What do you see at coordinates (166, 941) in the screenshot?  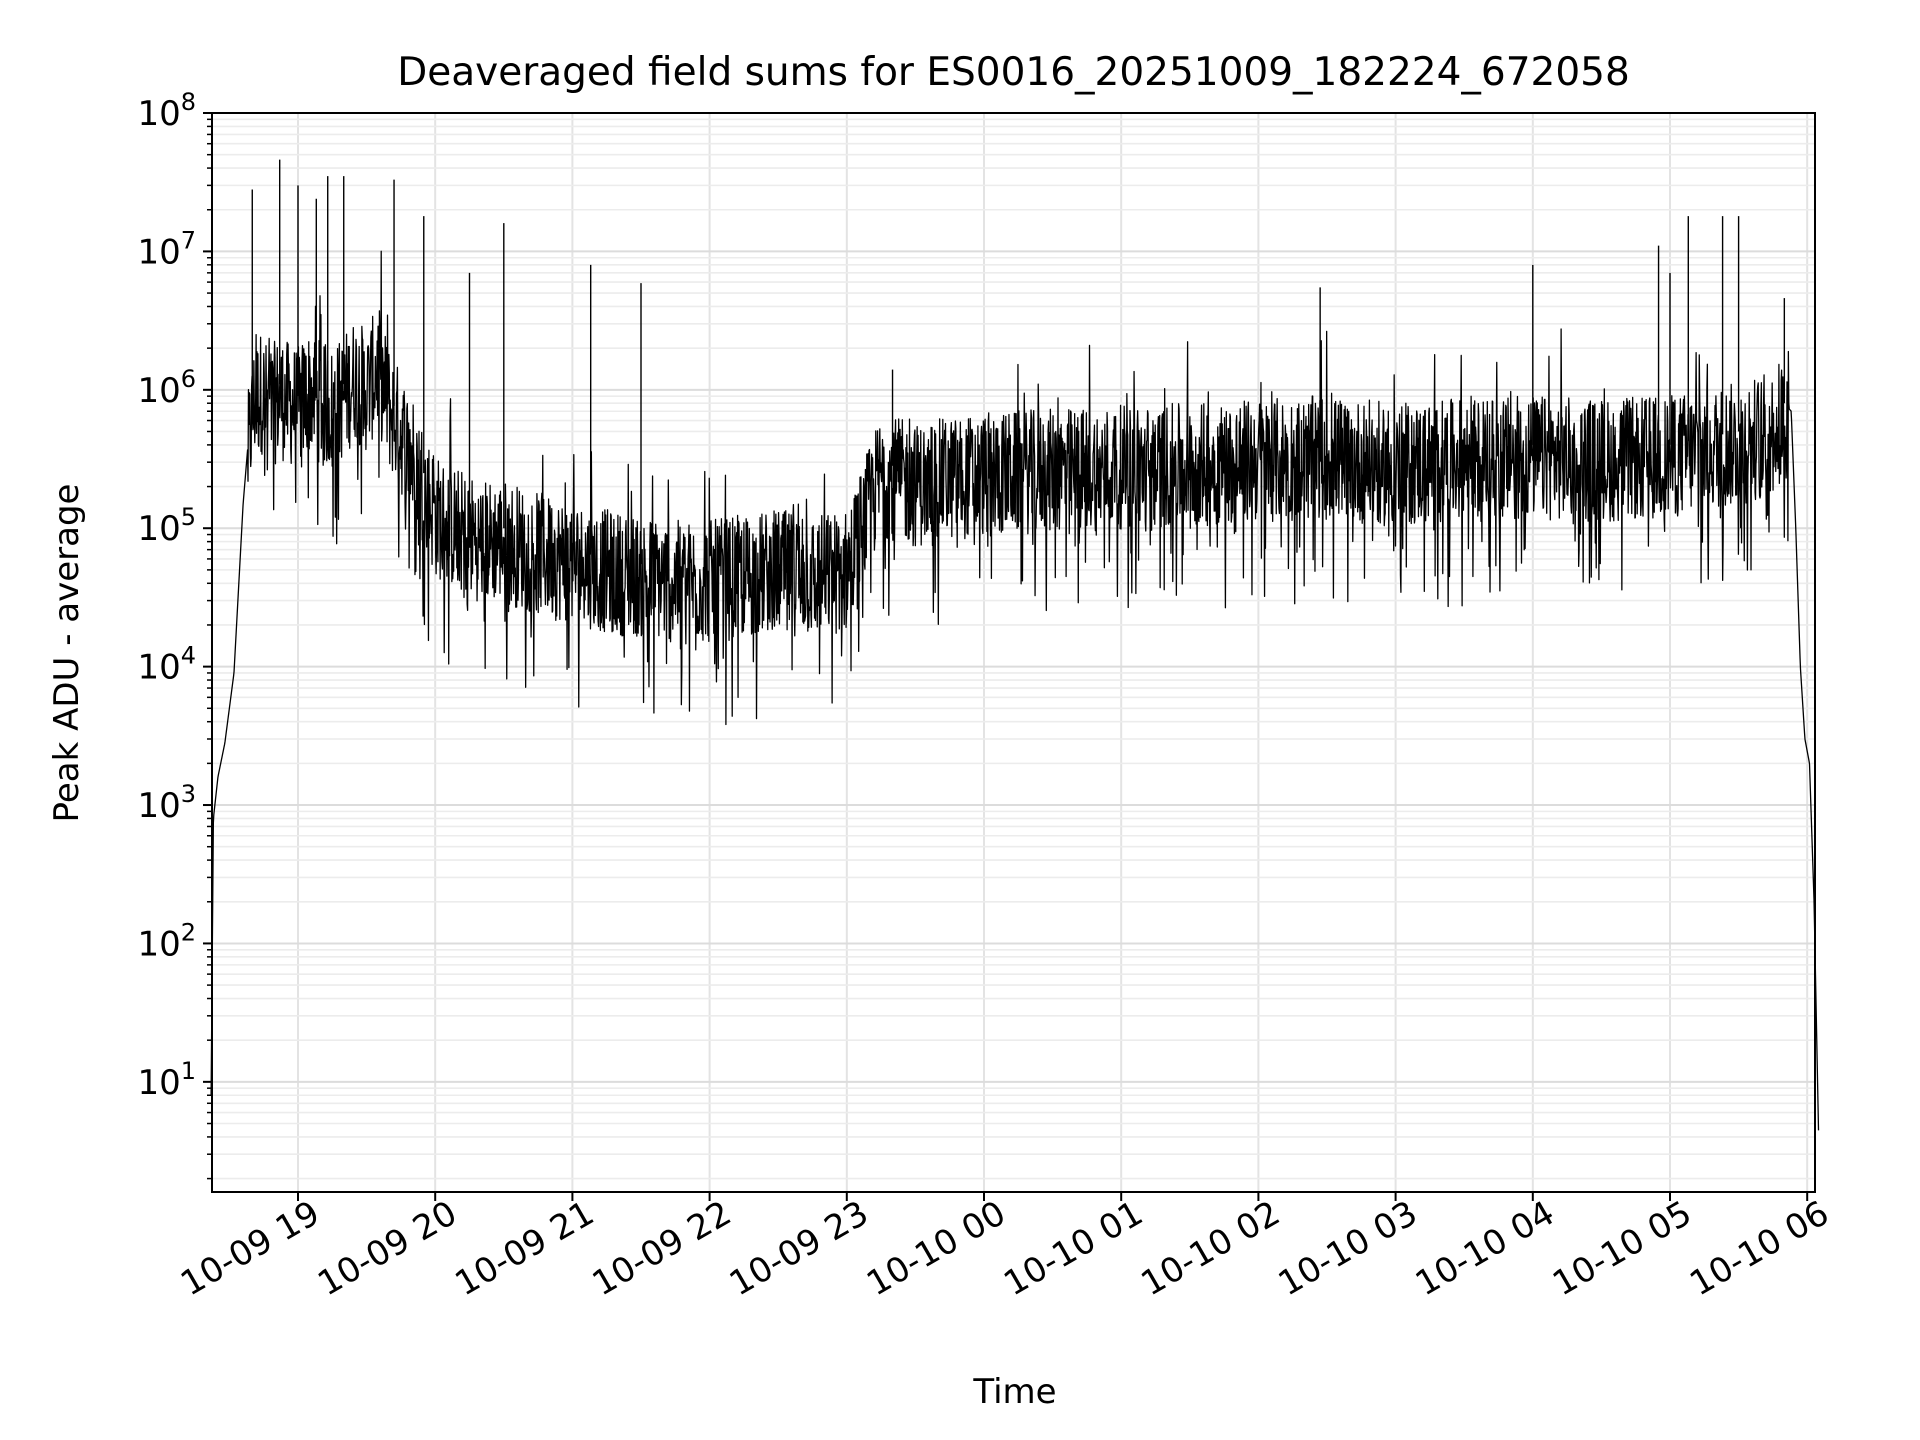 I see `y-tick-label: 10²` at bounding box center [166, 941].